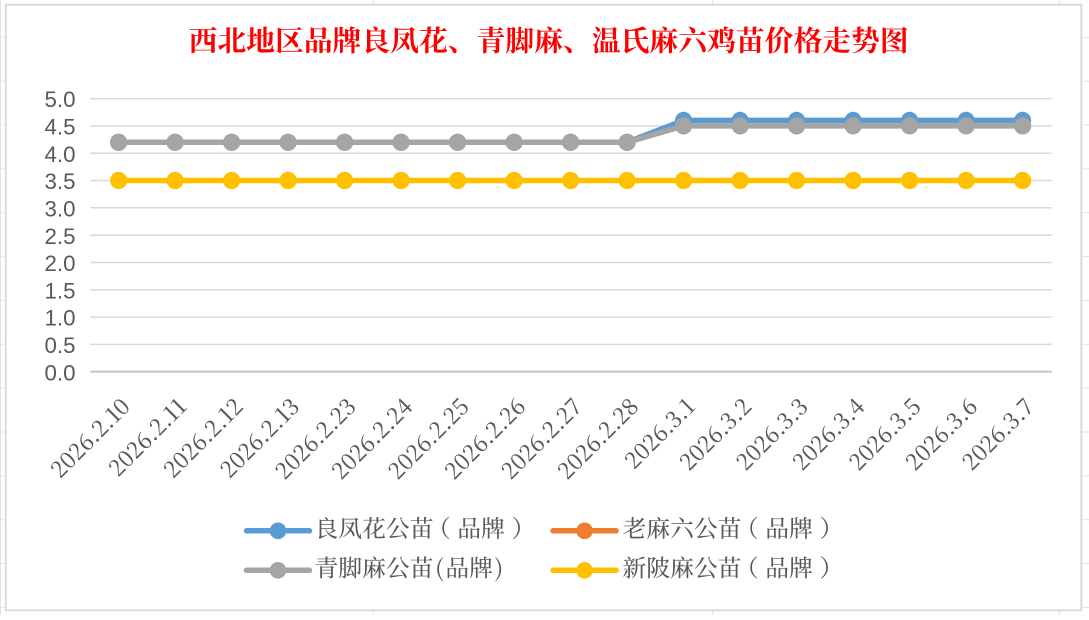 The height and width of the screenshot is (620, 1089). I want to click on svg-text: 1.5, so click(60, 290).